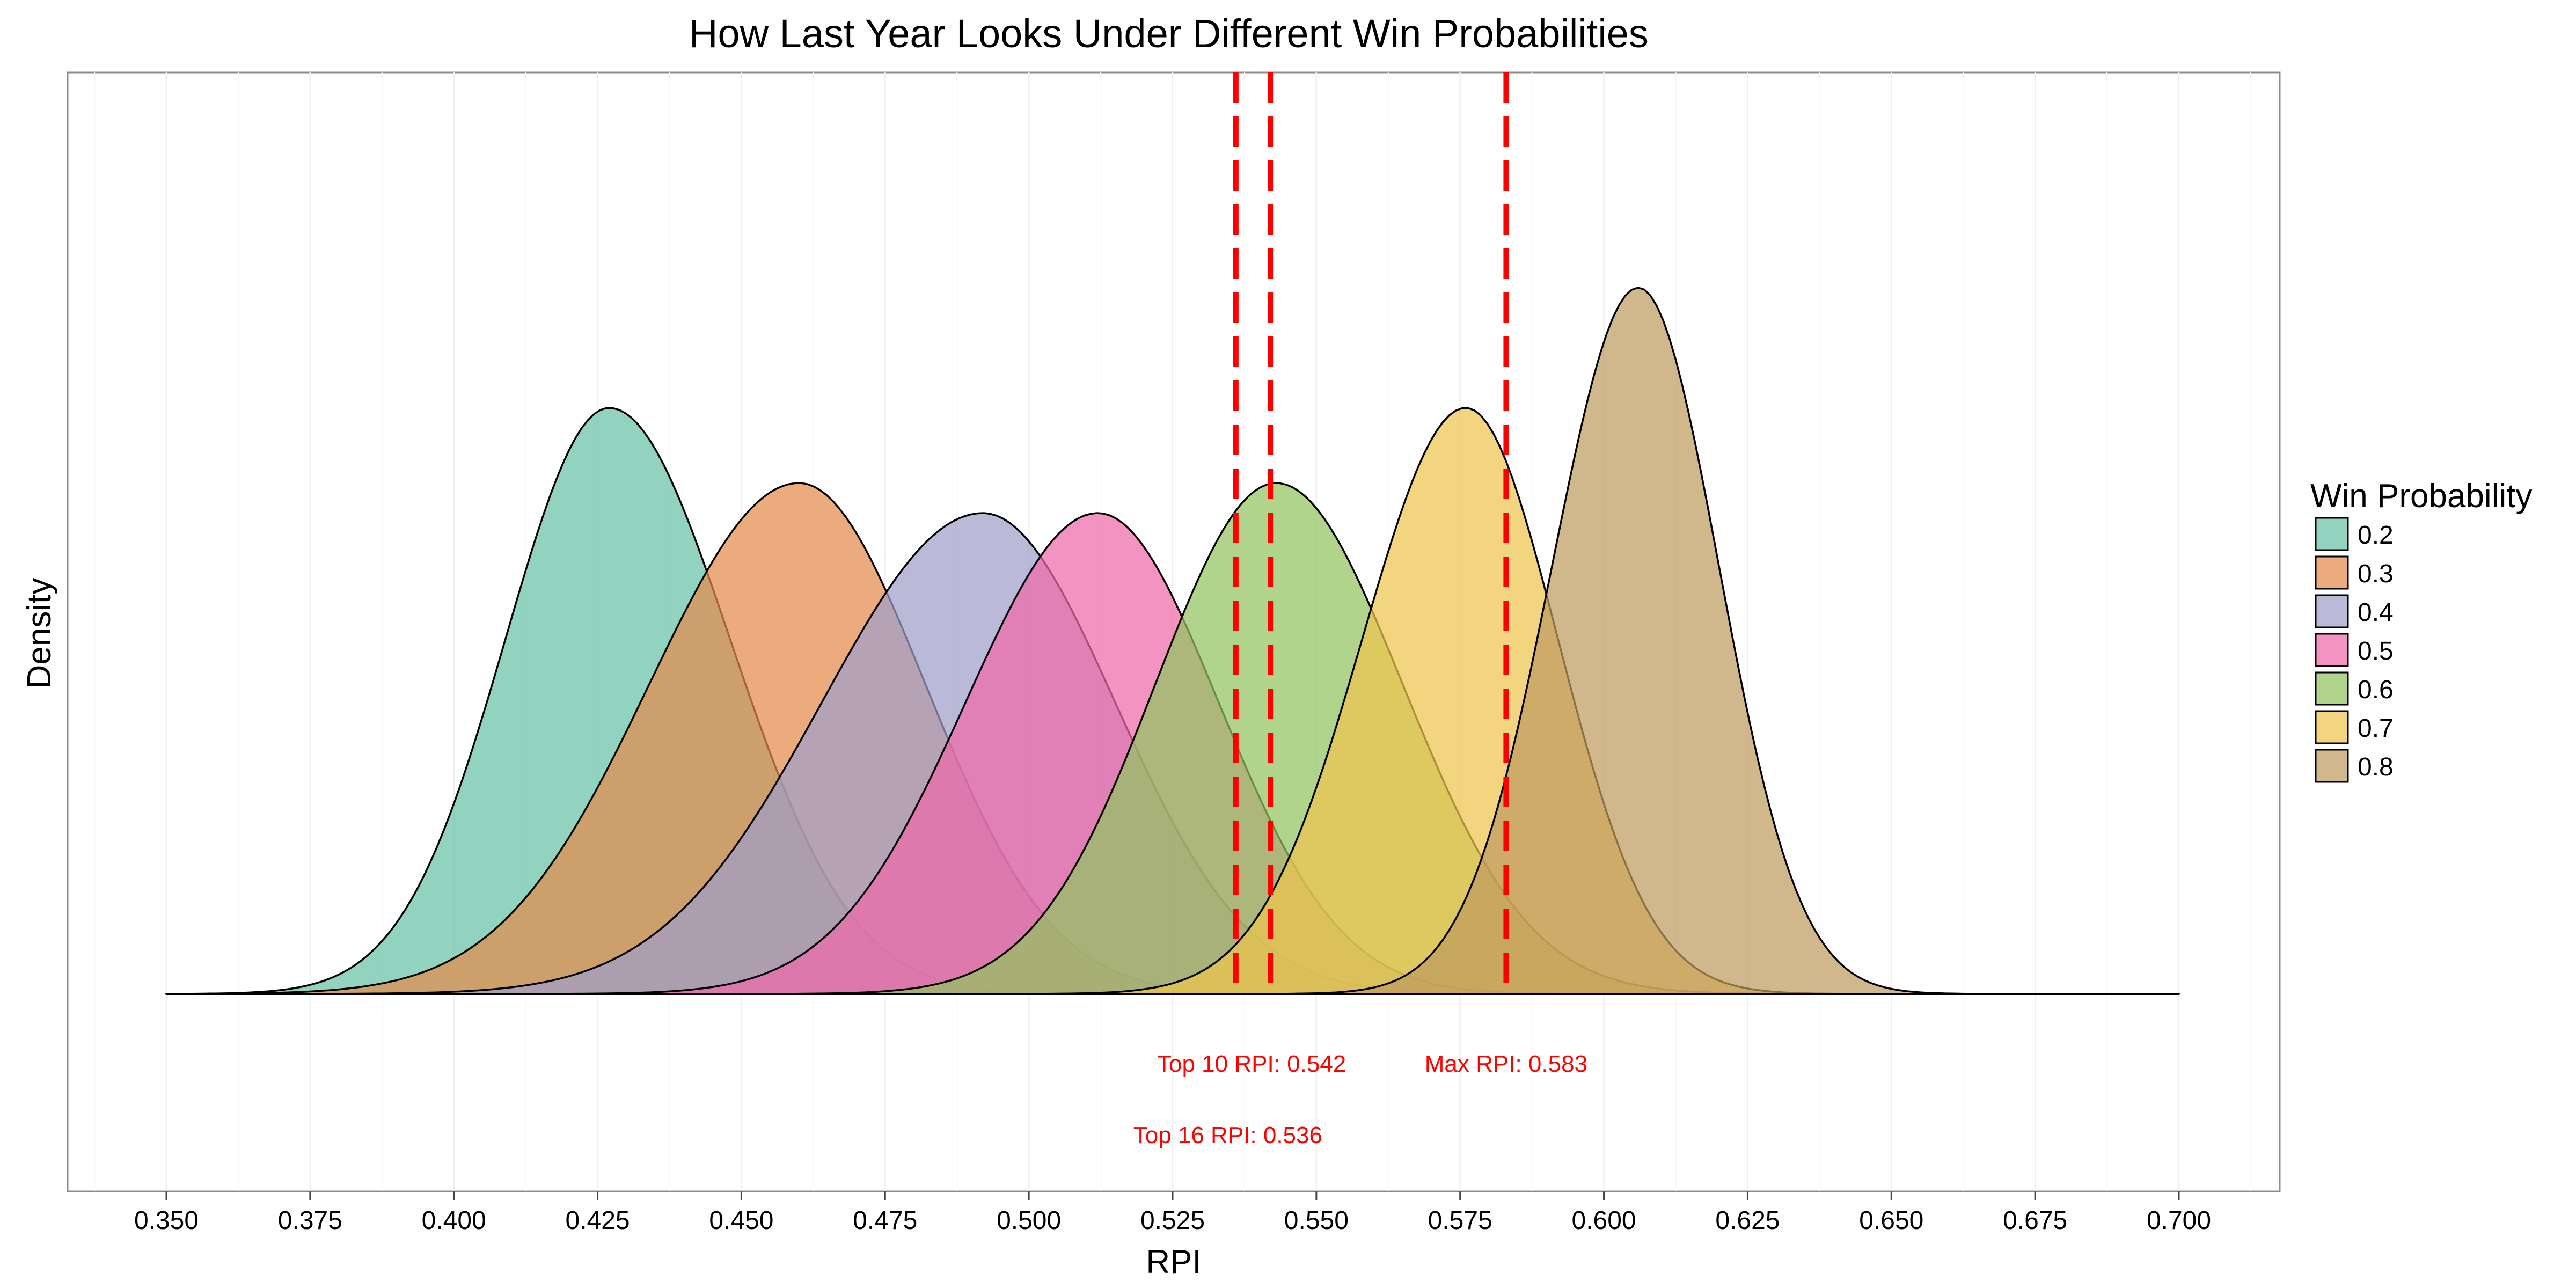  I want to click on x-tick-label: 0.575, so click(1460, 1220).